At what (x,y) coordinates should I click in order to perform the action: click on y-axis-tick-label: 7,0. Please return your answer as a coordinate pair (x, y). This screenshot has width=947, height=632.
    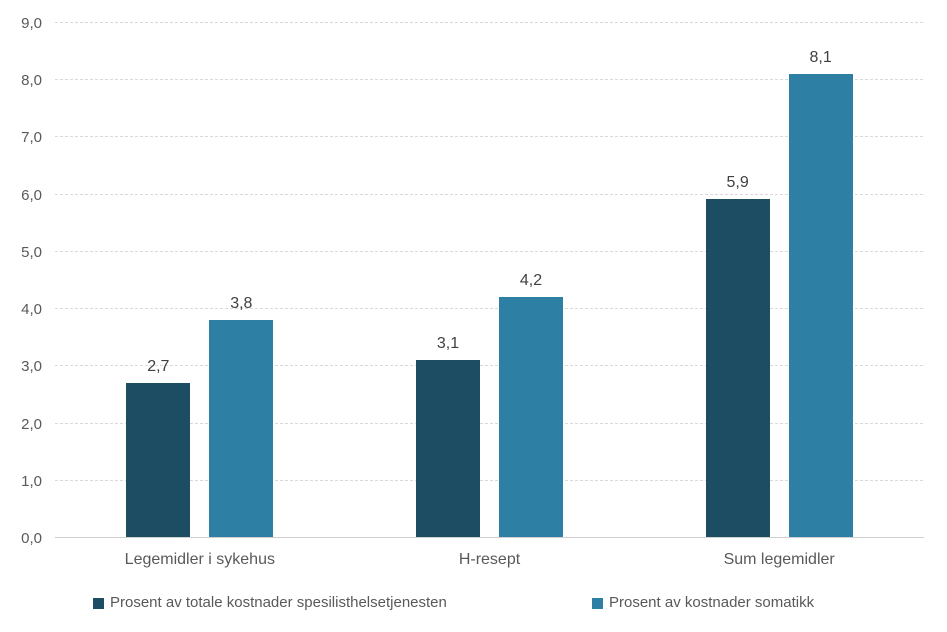
    Looking at the image, I should click on (31, 138).